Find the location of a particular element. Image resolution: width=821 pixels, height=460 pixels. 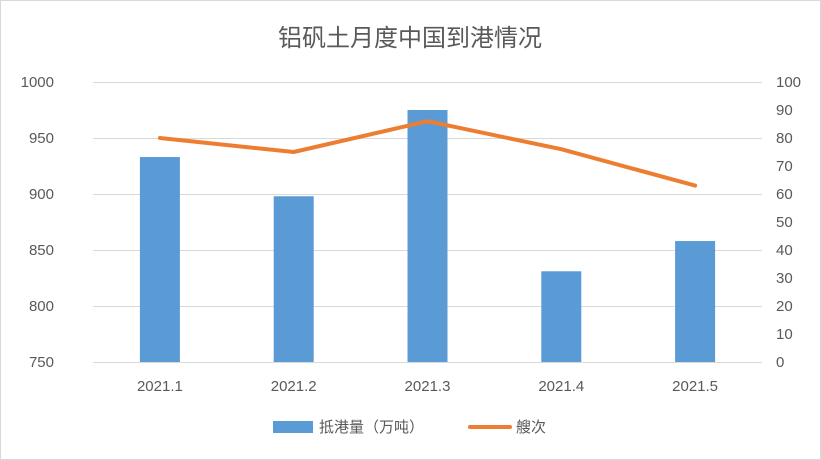

x-tick-label: 2021.3 is located at coordinates (428, 386).